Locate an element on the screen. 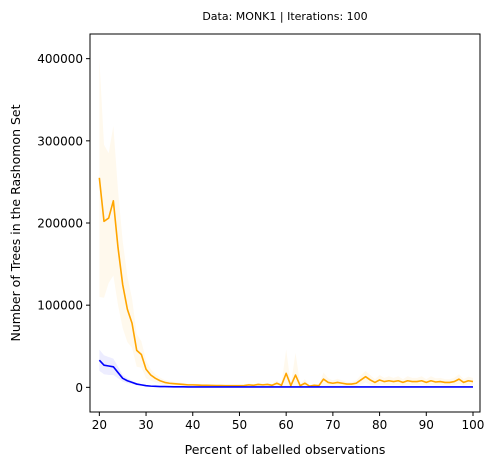  x-axis-ticks: 20 30 40 50 60 70 80 90 100 is located at coordinates (288, 422).